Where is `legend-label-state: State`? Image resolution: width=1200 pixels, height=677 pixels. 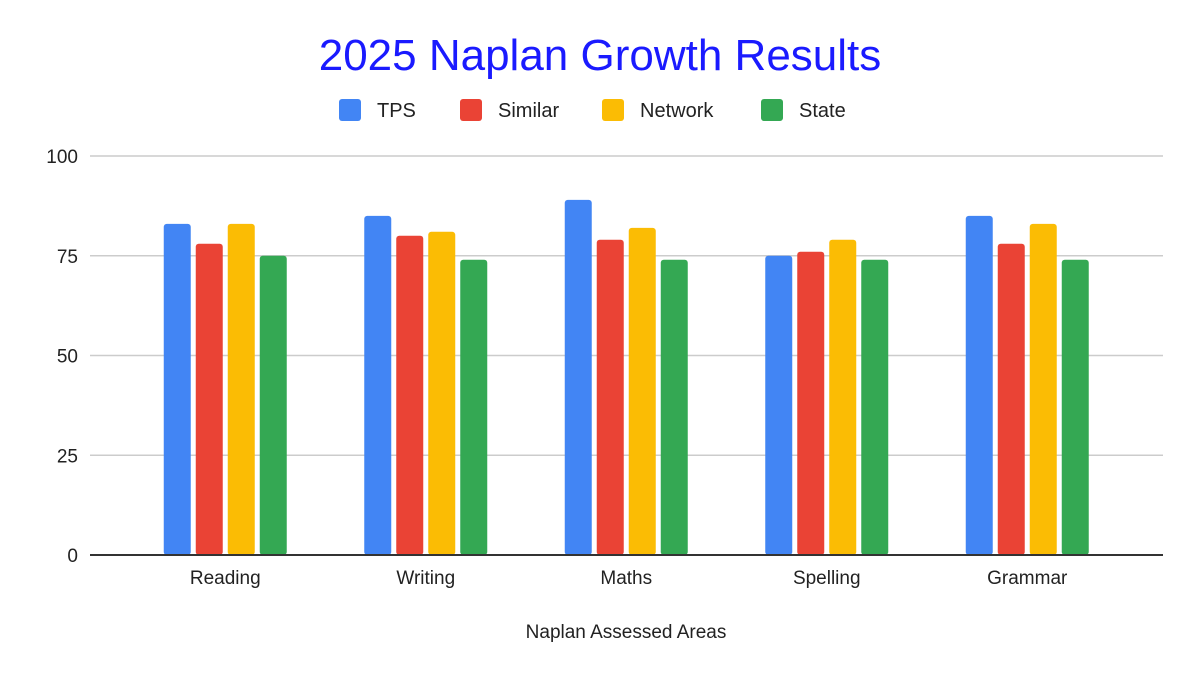 legend-label-state: State is located at coordinates (822, 111).